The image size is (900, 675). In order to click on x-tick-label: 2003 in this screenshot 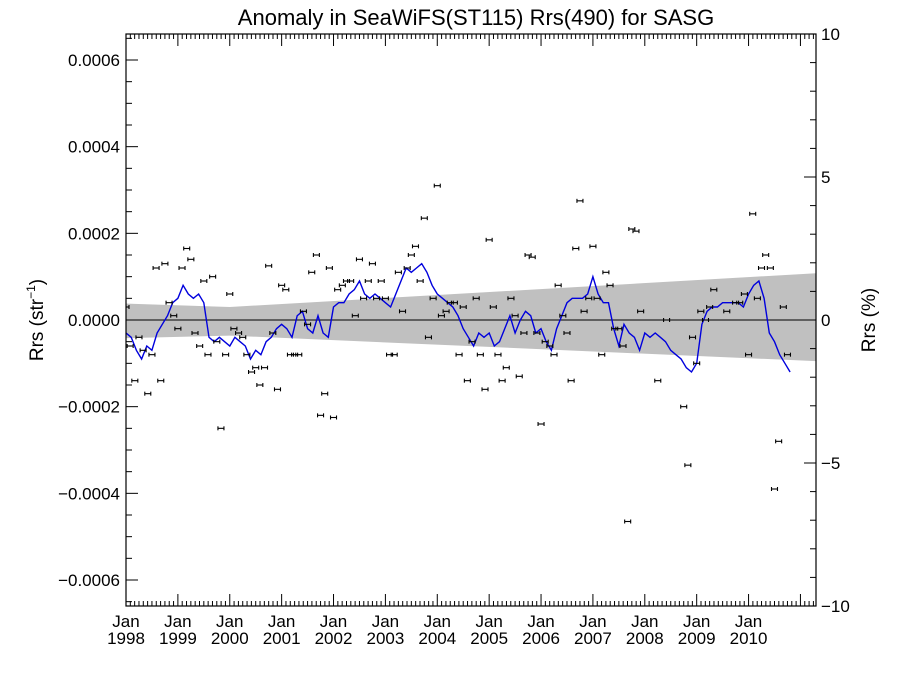, I will do `click(385, 638)`.